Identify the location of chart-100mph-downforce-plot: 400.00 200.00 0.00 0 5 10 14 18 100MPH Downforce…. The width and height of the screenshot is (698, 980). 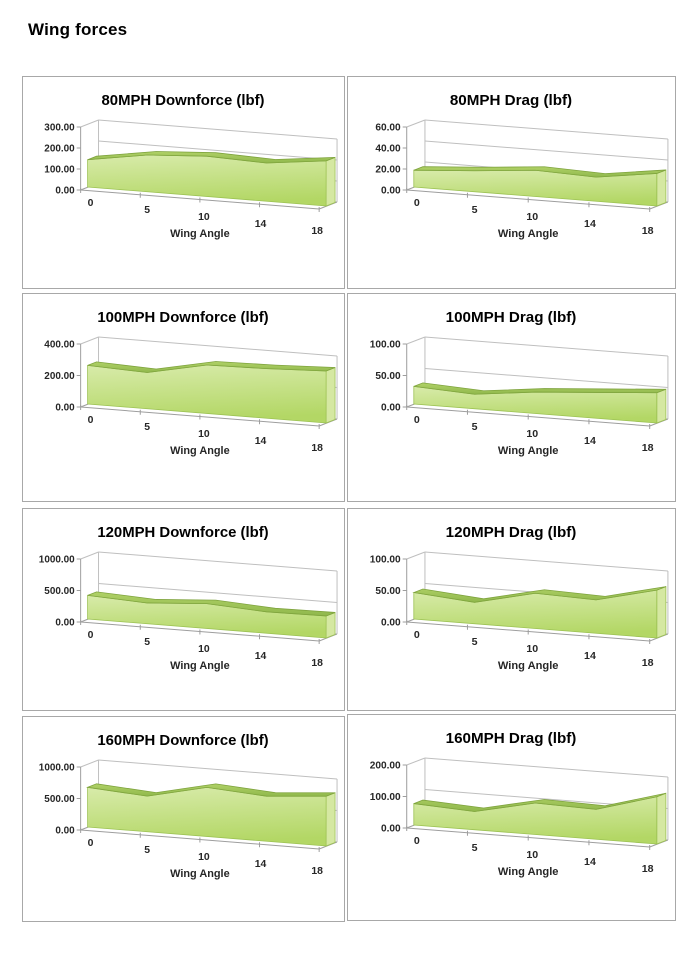
(191, 383).